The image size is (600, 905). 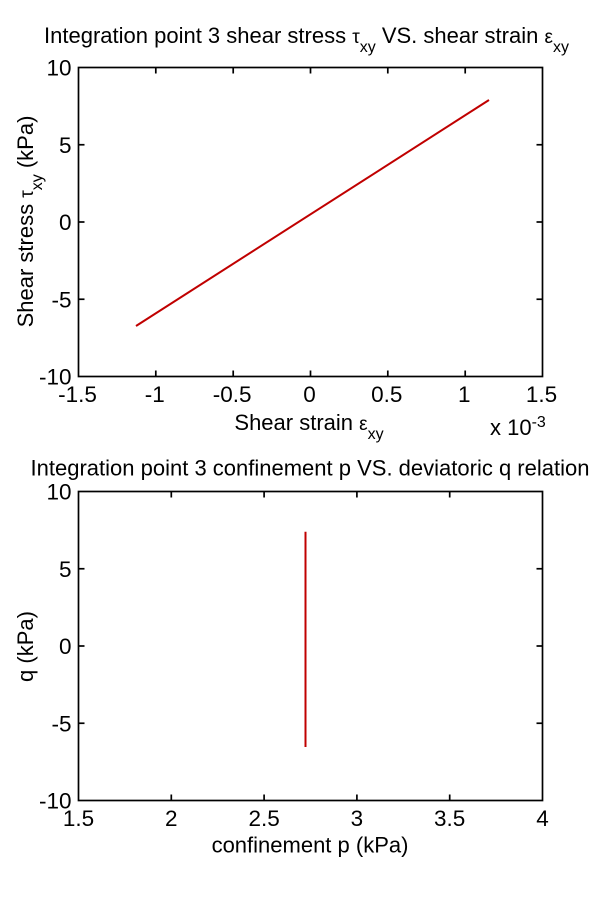 What do you see at coordinates (449, 818) in the screenshot?
I see `svg-text: 3.5` at bounding box center [449, 818].